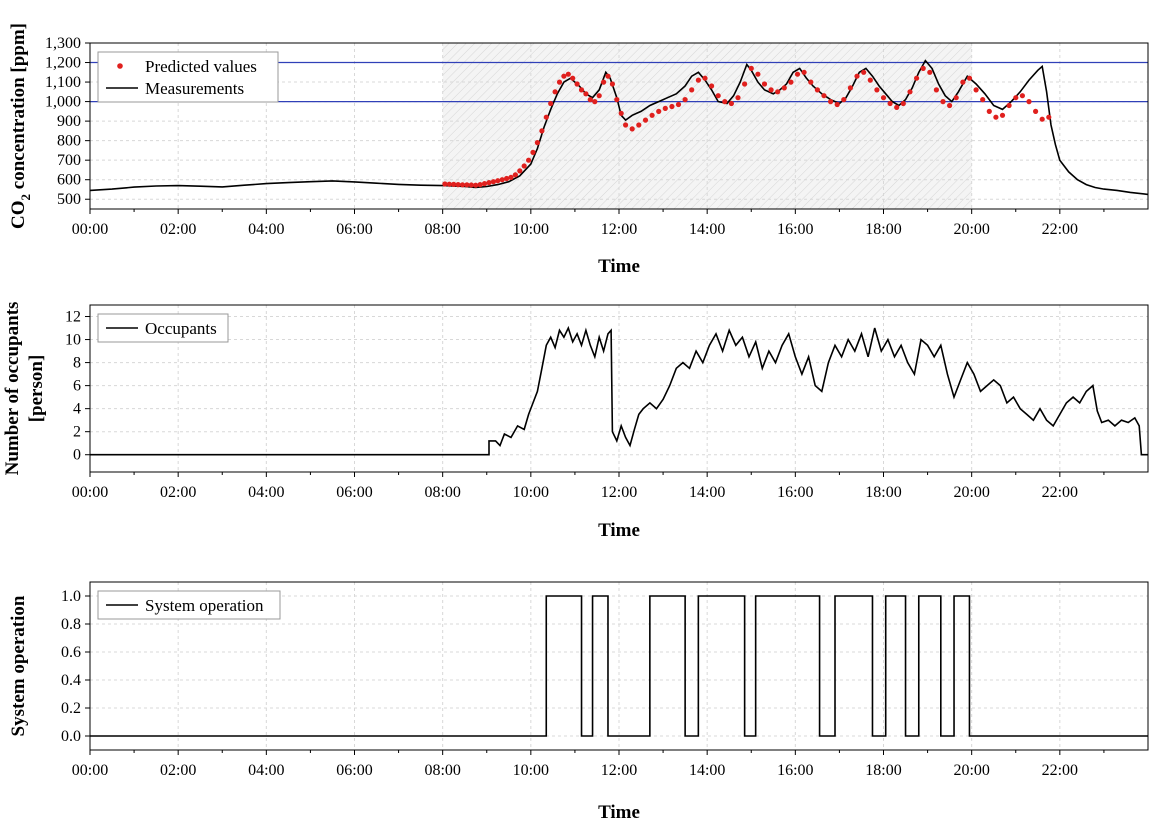 Image resolution: width=1156 pixels, height=833 pixels. What do you see at coordinates (69, 160) in the screenshot?
I see `y-tick-label: 700` at bounding box center [69, 160].